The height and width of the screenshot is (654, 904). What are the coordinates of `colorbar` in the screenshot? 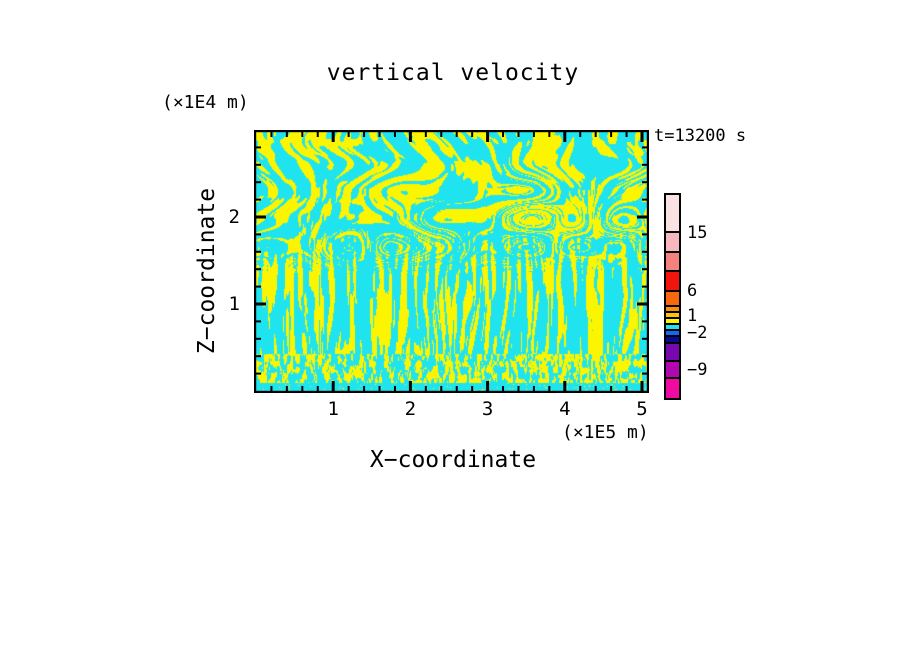 It's located at (672, 296).